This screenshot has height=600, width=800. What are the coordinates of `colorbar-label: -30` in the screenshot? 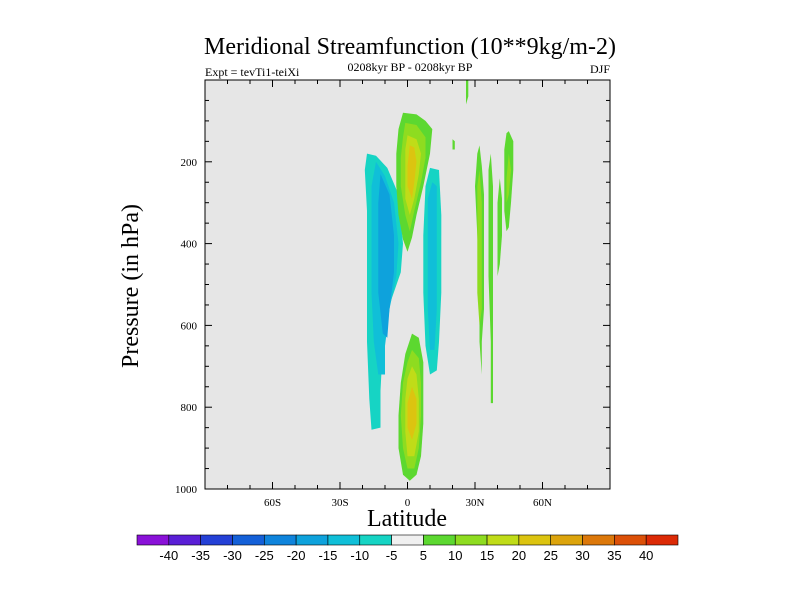 It's located at (232, 555).